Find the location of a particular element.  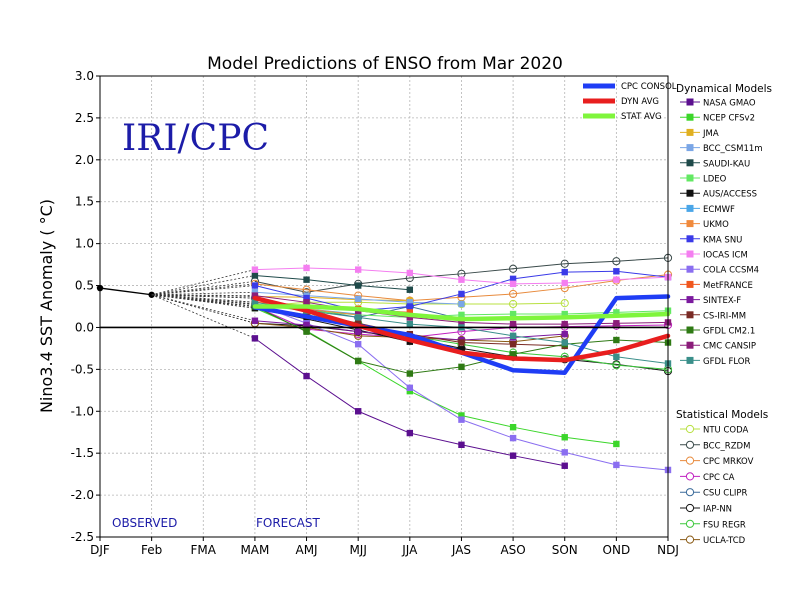

legend-marker-ukmo is located at coordinates (690, 224).